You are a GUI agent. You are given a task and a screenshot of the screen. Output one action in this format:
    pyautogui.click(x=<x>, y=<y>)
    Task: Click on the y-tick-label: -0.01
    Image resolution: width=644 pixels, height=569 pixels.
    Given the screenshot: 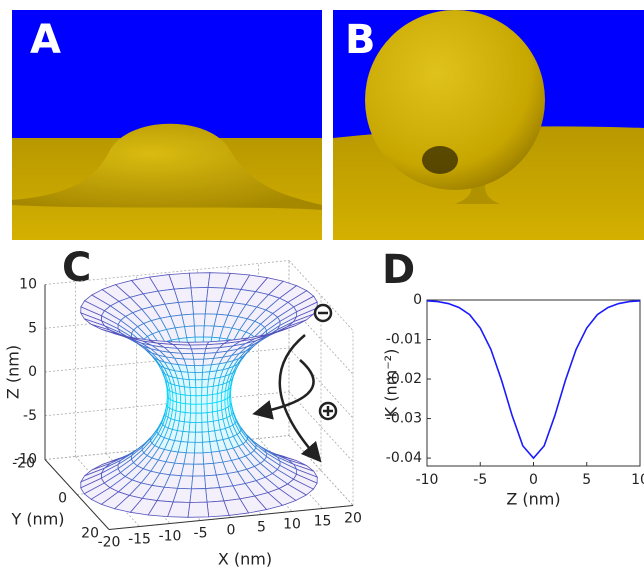 What is the action you would take?
    pyautogui.click(x=404, y=340)
    